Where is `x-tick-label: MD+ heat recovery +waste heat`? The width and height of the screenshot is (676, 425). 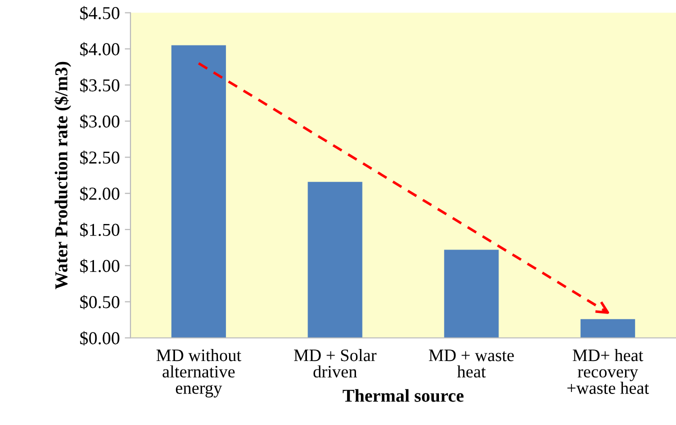 x-tick-label: MD+ heat recovery +waste heat is located at coordinates (608, 371).